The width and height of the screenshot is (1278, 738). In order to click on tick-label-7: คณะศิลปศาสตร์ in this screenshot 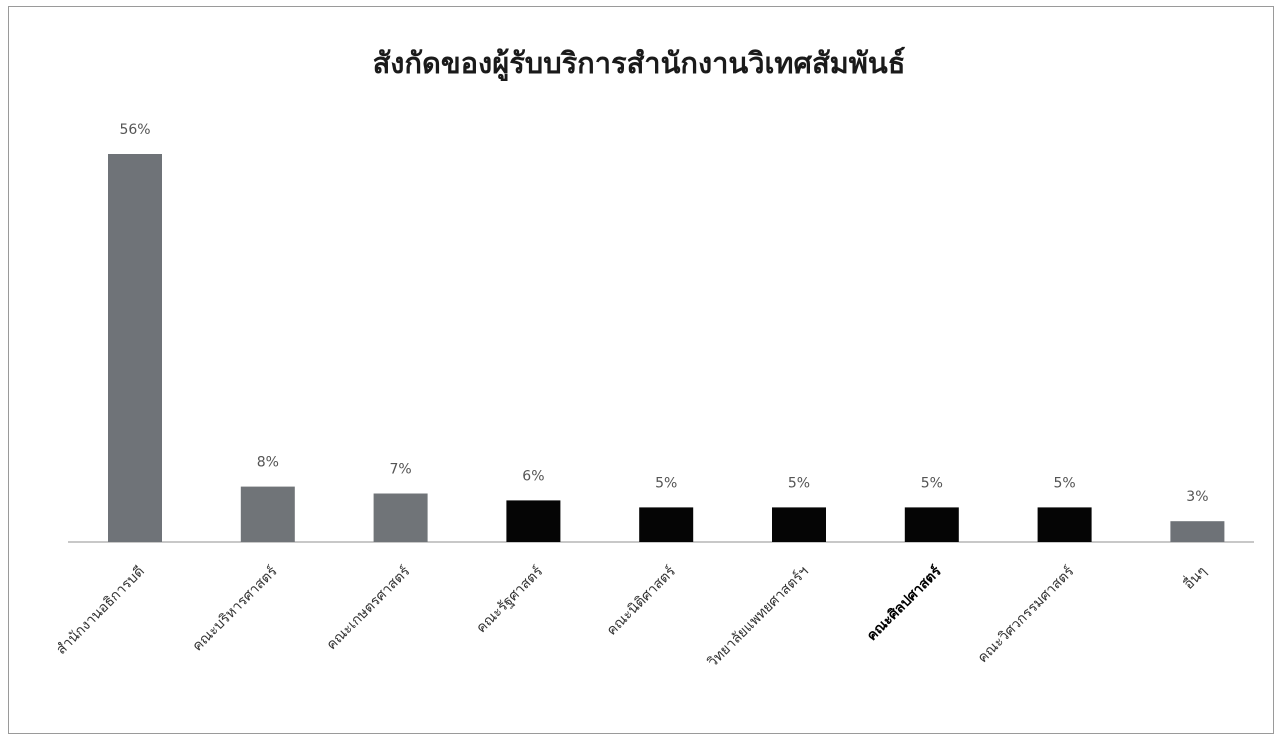, I will do `click(904, 603)`.